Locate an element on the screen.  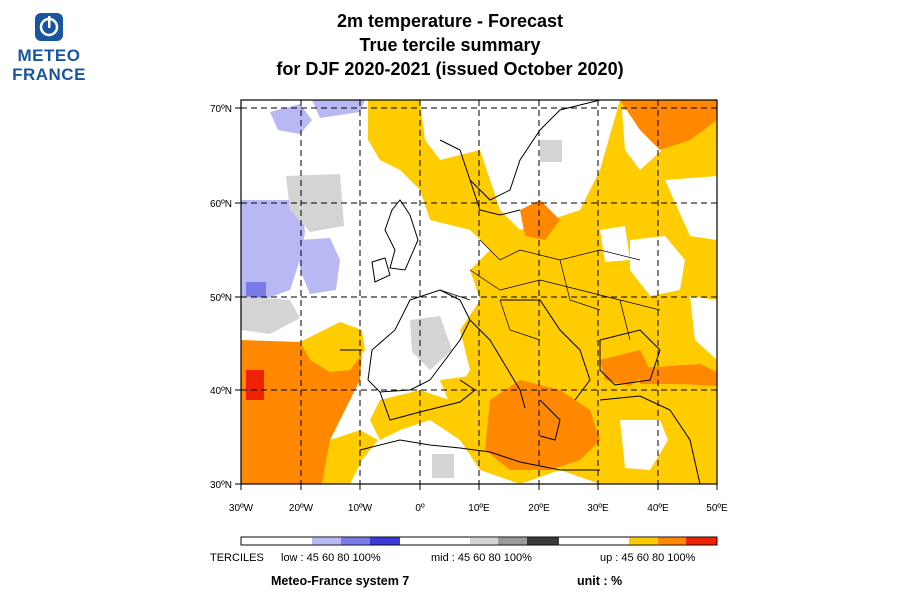
lon-label-30e: 30ºE is located at coordinates (598, 508).